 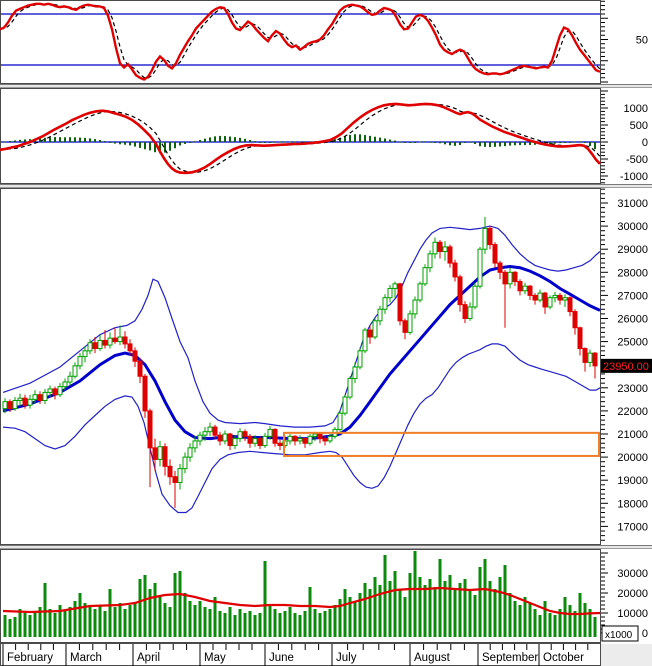 What do you see at coordinates (326, 547) in the screenshot?
I see `panel-splitter-price-volume` at bounding box center [326, 547].